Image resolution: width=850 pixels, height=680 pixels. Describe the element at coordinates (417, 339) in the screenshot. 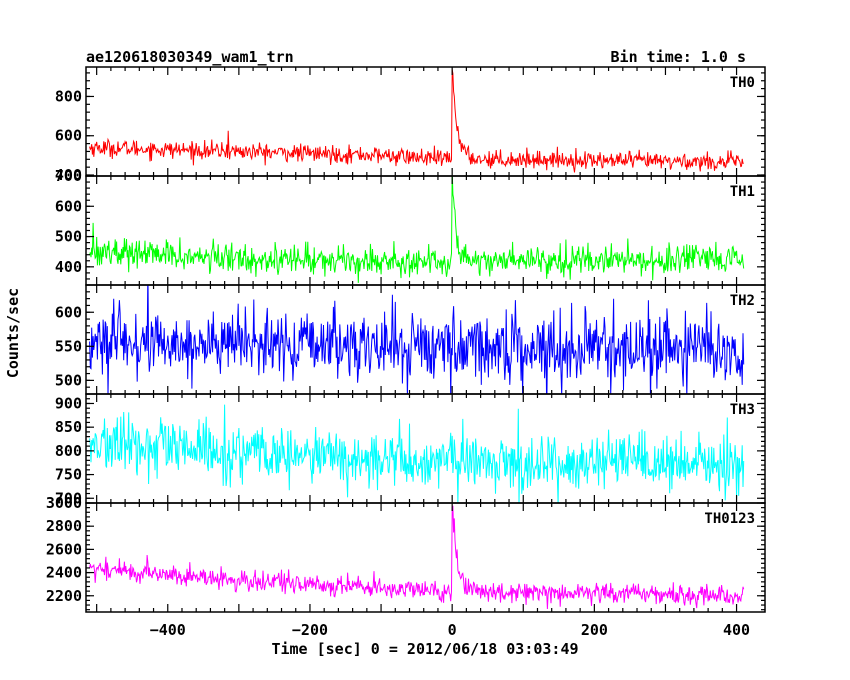

I see `series-line-th2` at that location.